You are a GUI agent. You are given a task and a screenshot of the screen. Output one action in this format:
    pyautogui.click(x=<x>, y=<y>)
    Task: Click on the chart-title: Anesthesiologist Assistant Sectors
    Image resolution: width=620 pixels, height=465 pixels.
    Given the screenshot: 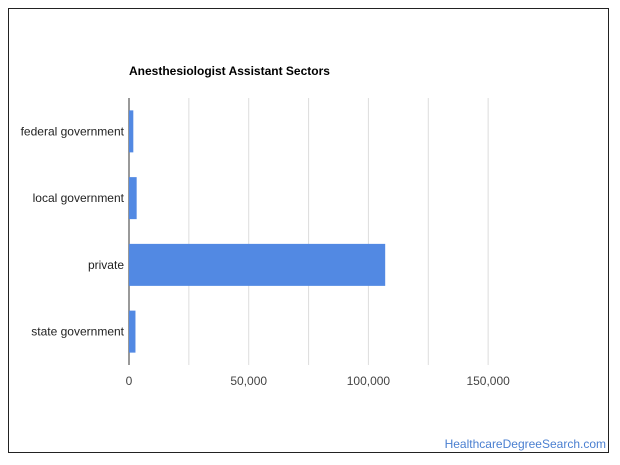 What is the action you would take?
    pyautogui.click(x=229, y=71)
    